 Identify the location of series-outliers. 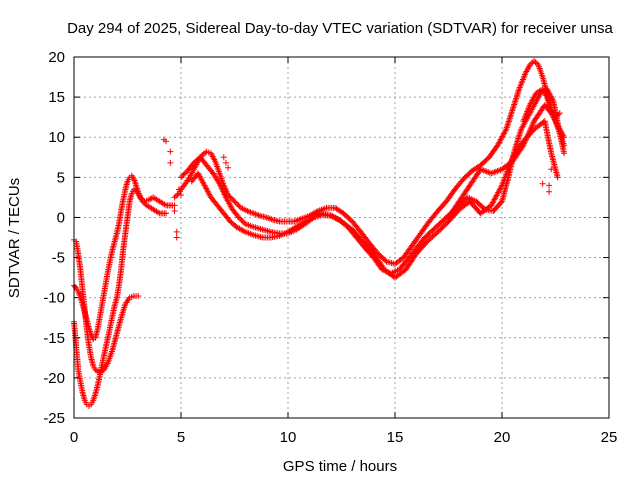
(357, 188).